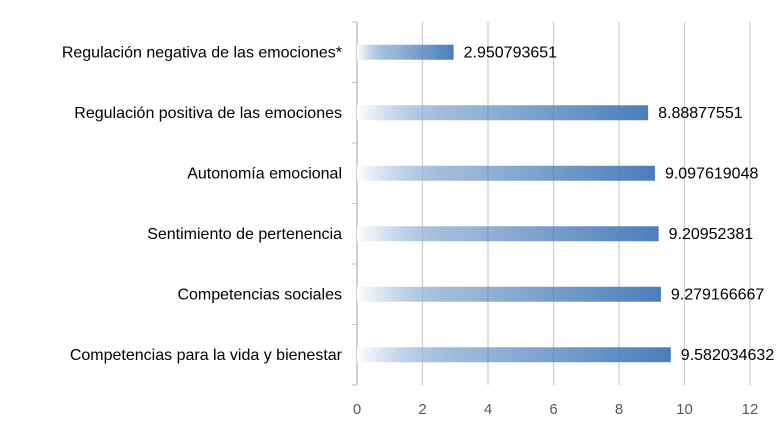  What do you see at coordinates (357, 409) in the screenshot?
I see `x-tick-label: 0` at bounding box center [357, 409].